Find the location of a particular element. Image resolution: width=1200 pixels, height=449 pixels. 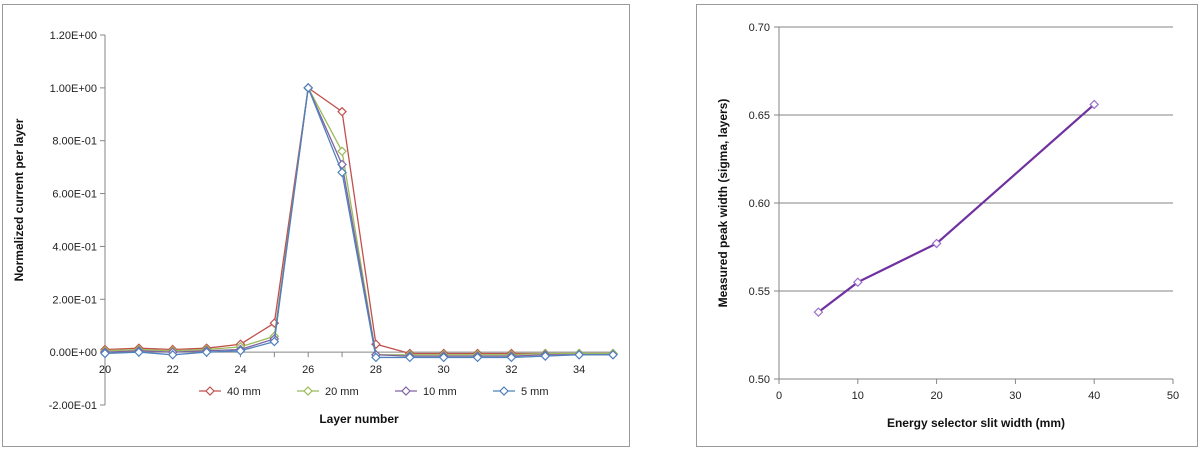

y-tick-label: 8.00E-01 is located at coordinates (74, 142).